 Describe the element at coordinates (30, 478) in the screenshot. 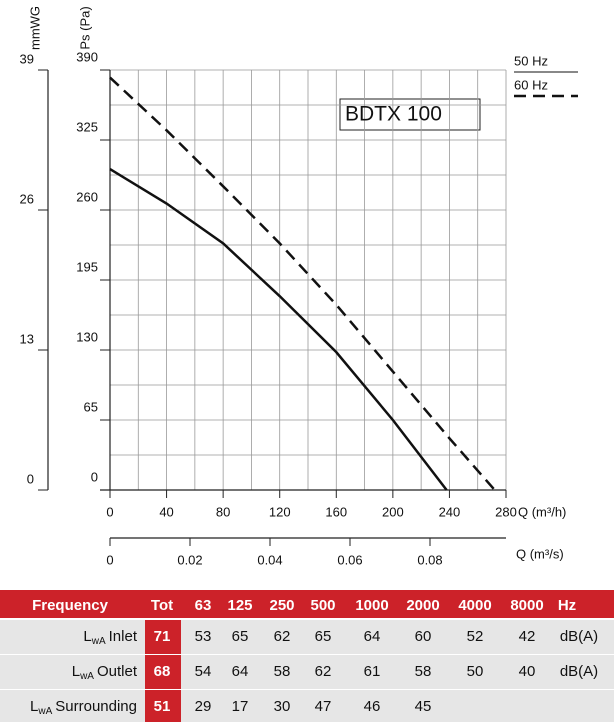

I see `y2-tick-label: 0` at that location.